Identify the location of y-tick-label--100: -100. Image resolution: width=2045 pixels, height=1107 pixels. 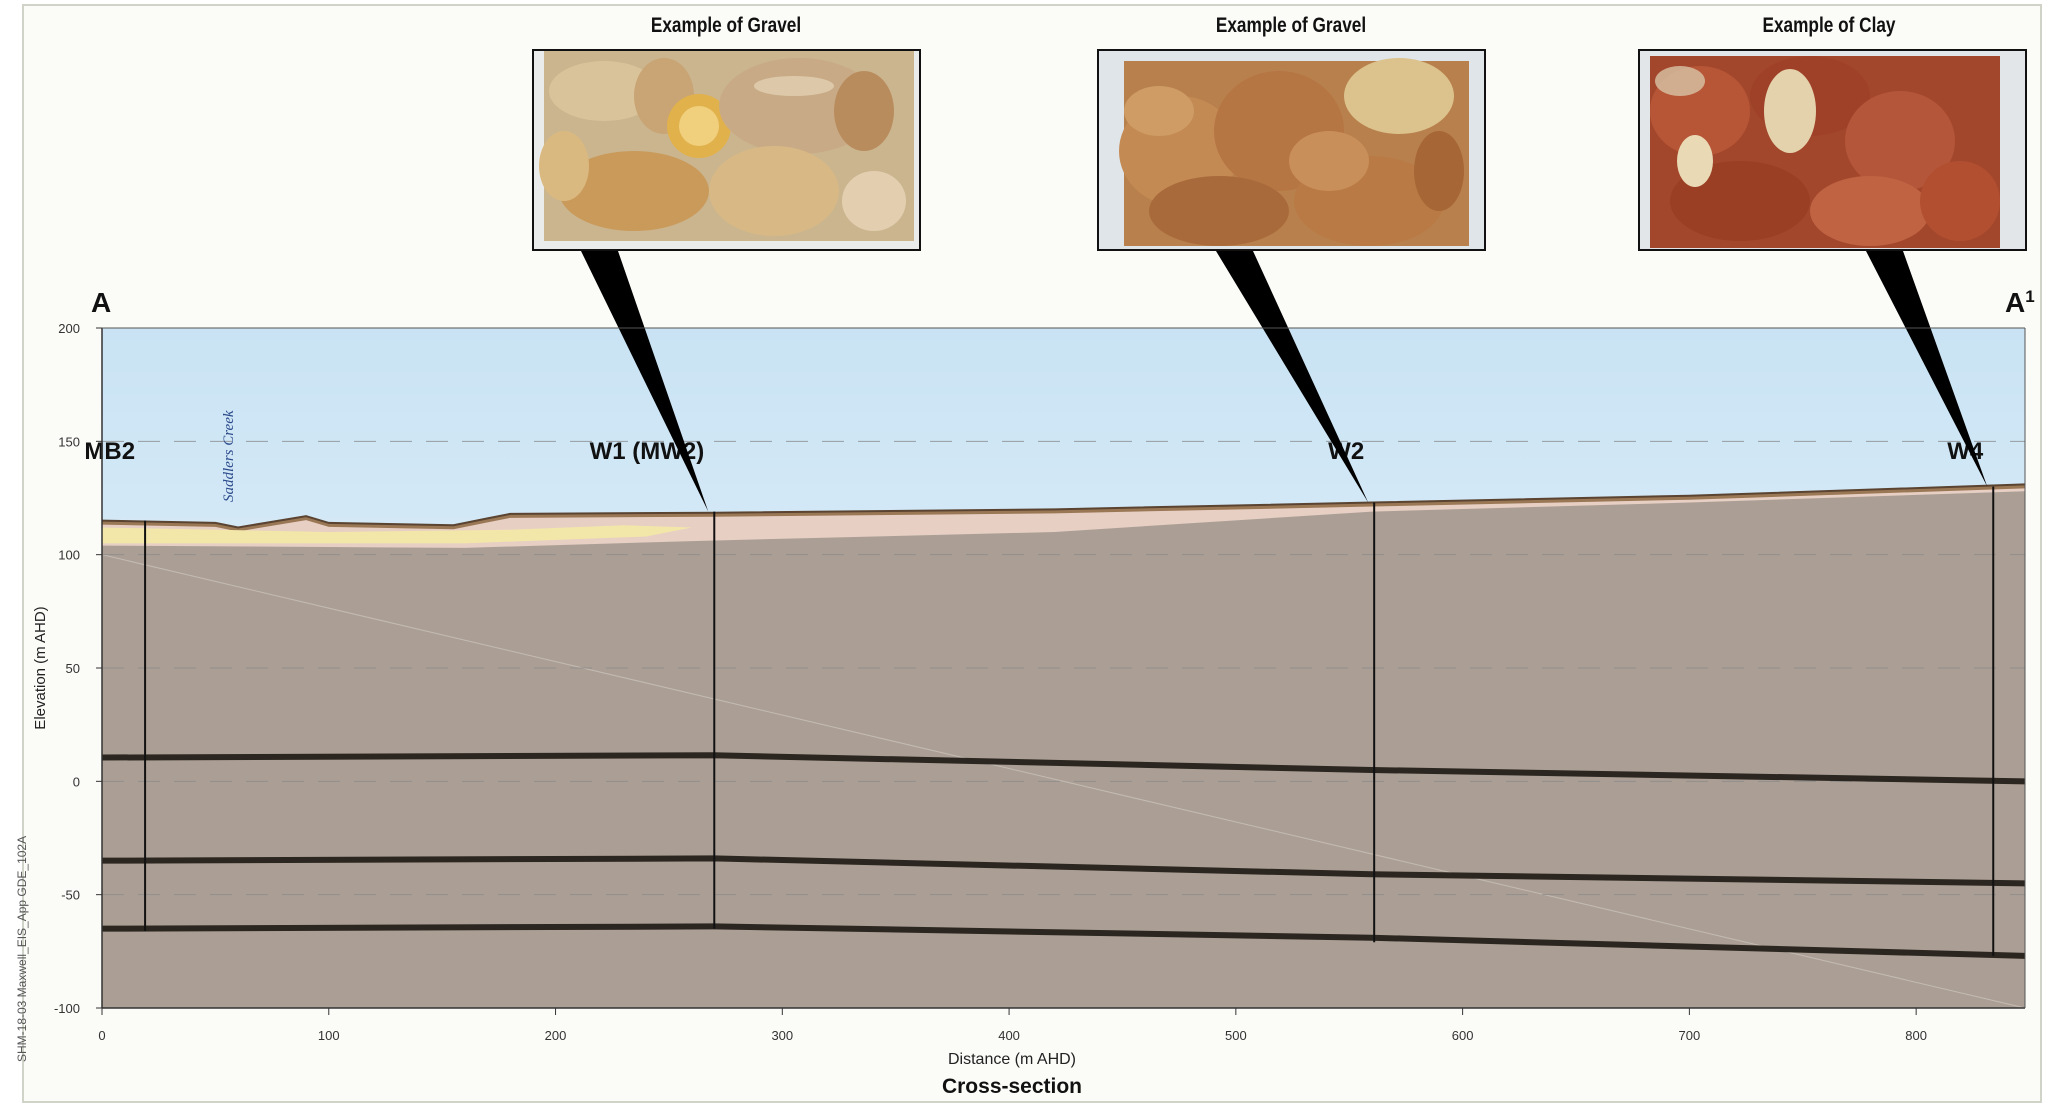
(67, 1008).